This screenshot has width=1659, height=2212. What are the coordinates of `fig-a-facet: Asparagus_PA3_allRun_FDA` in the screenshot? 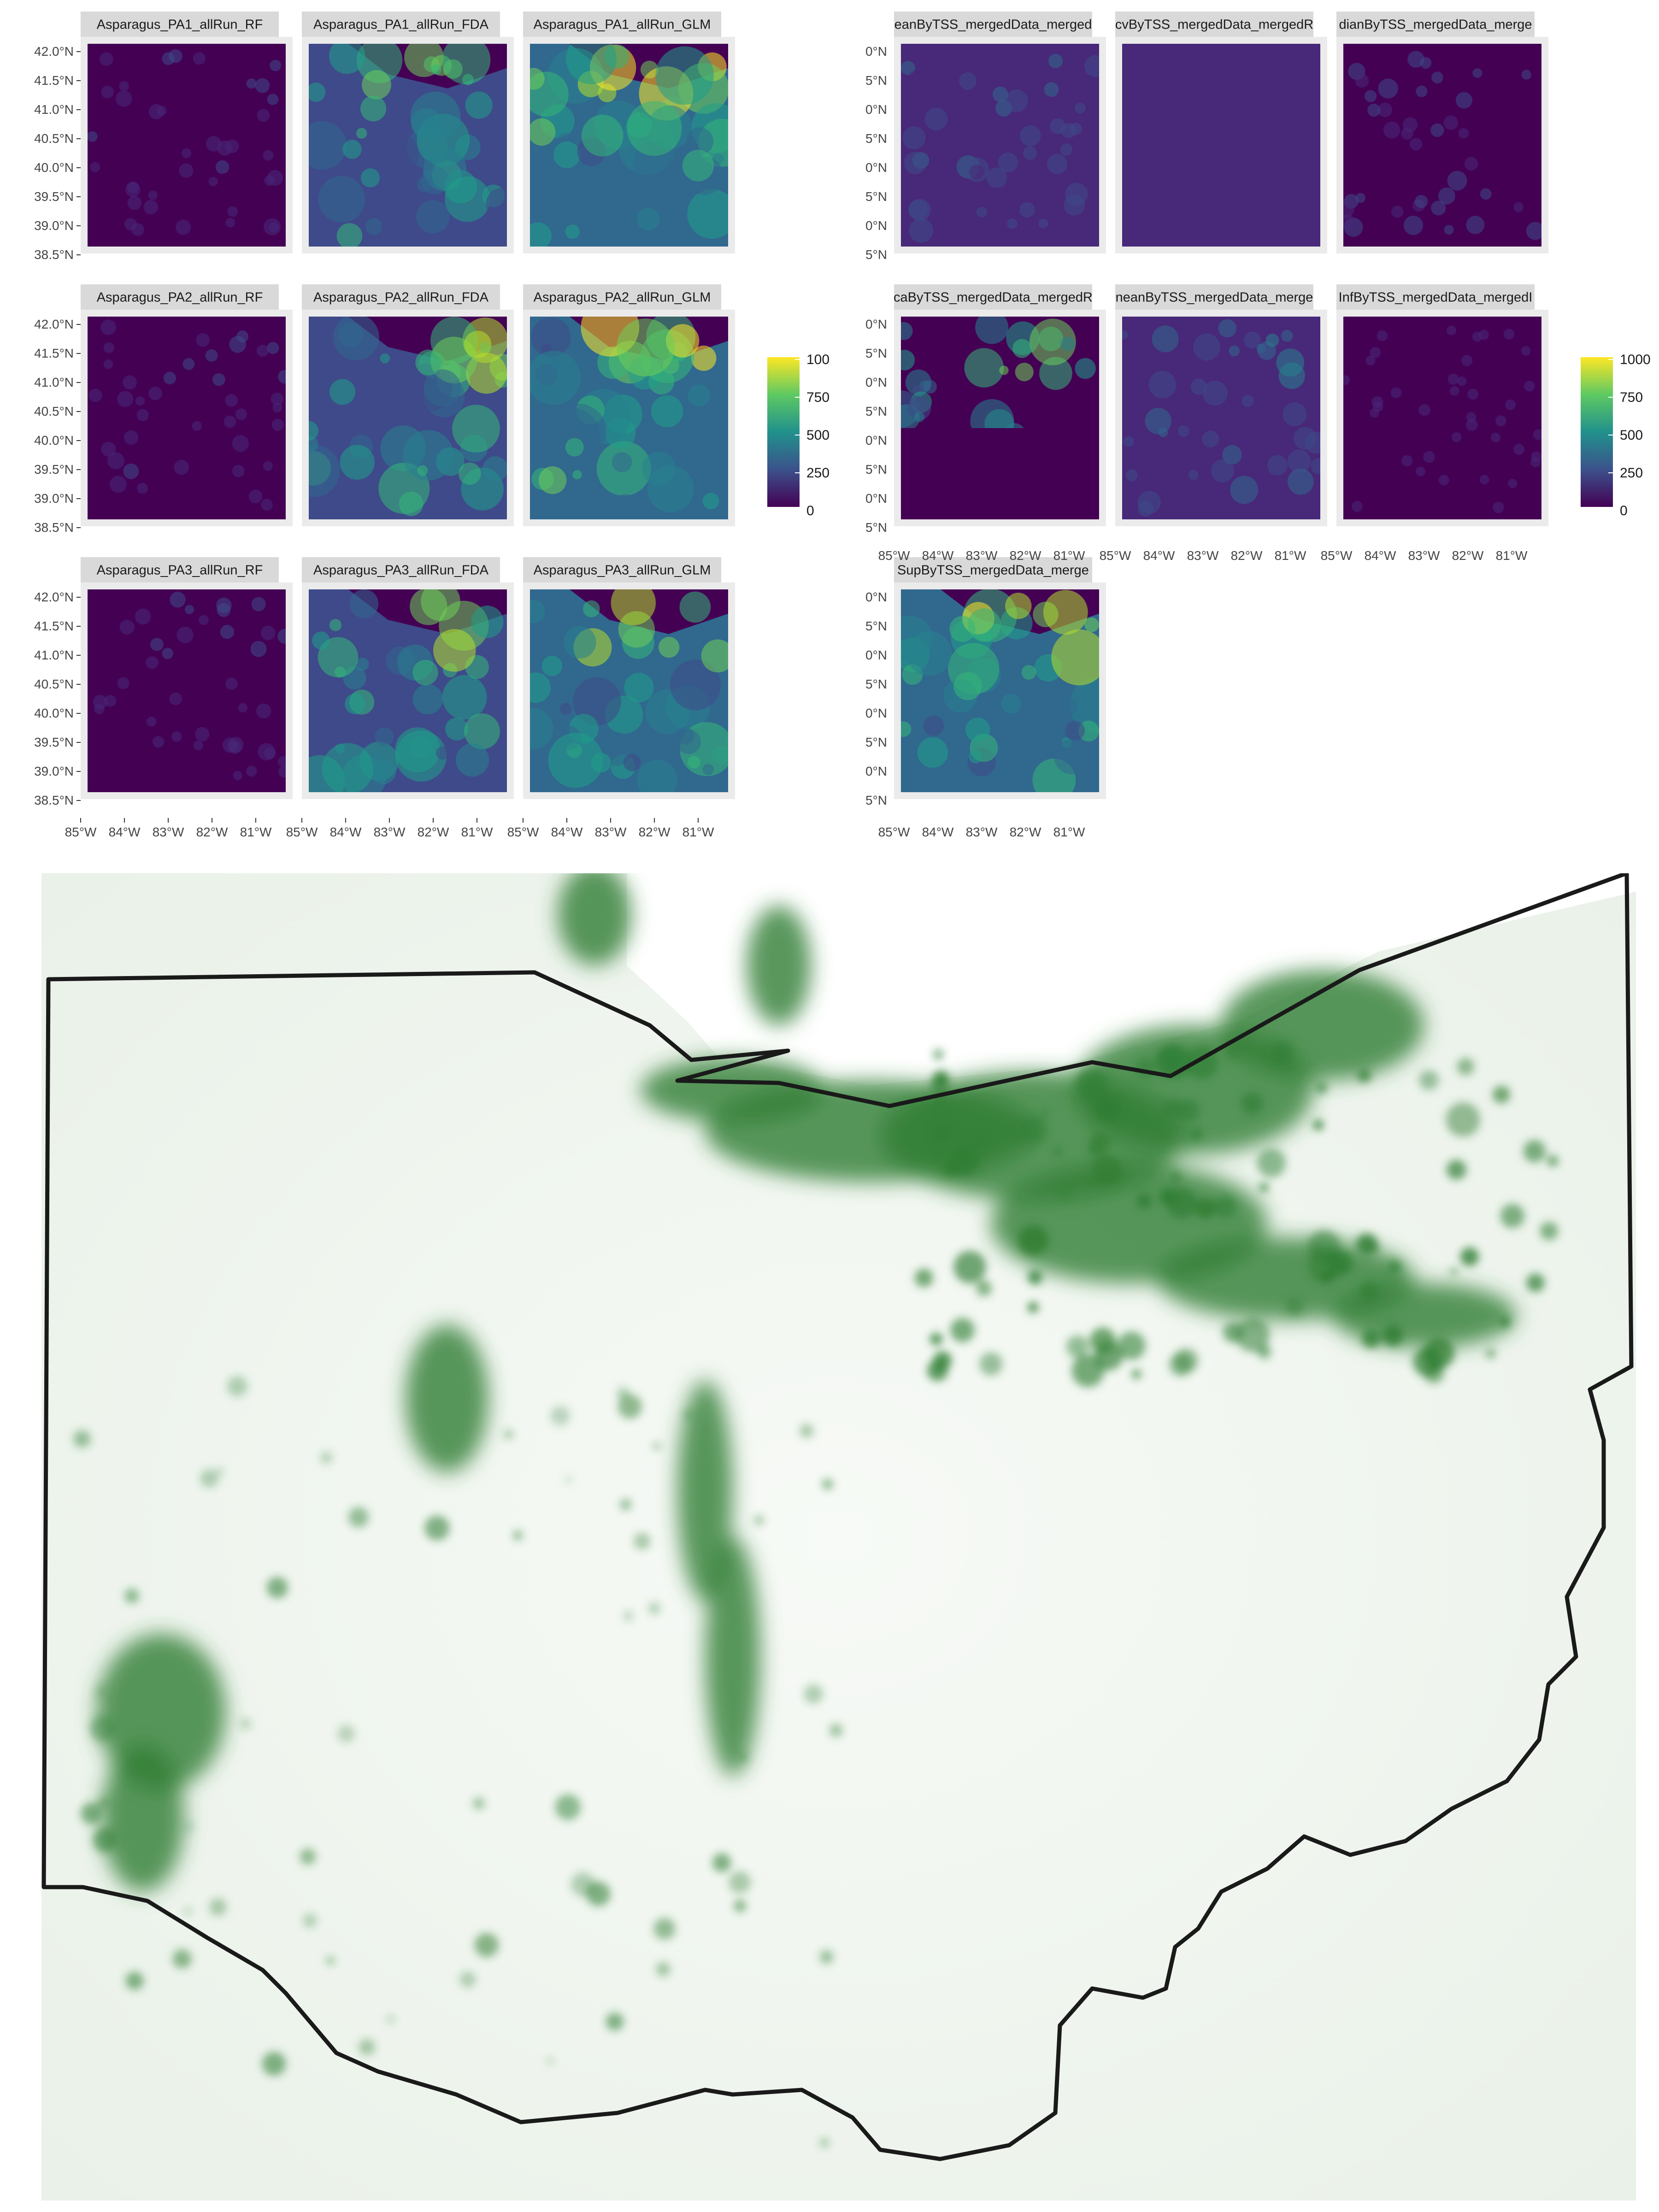 It's located at (408, 678).